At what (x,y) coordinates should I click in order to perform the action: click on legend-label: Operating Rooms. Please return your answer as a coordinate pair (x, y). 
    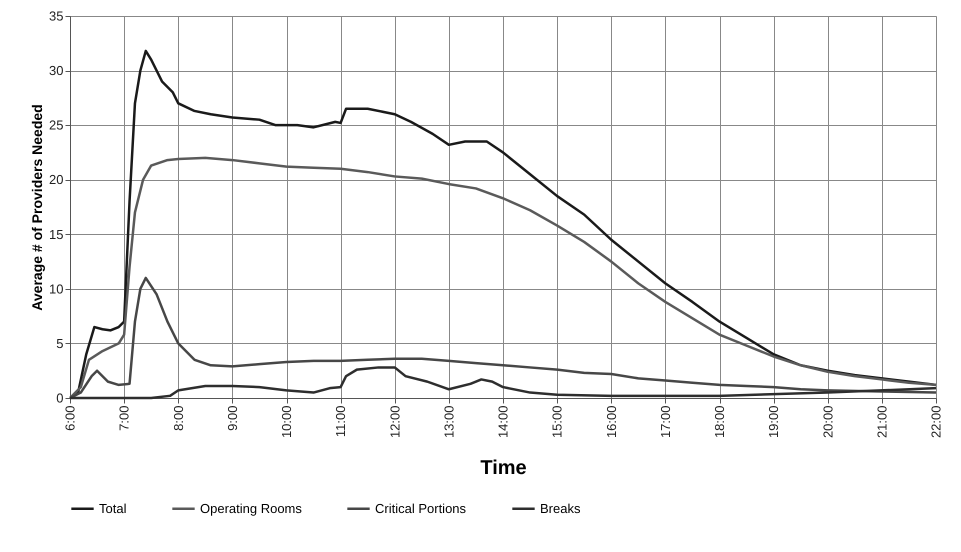
    Looking at the image, I should click on (251, 508).